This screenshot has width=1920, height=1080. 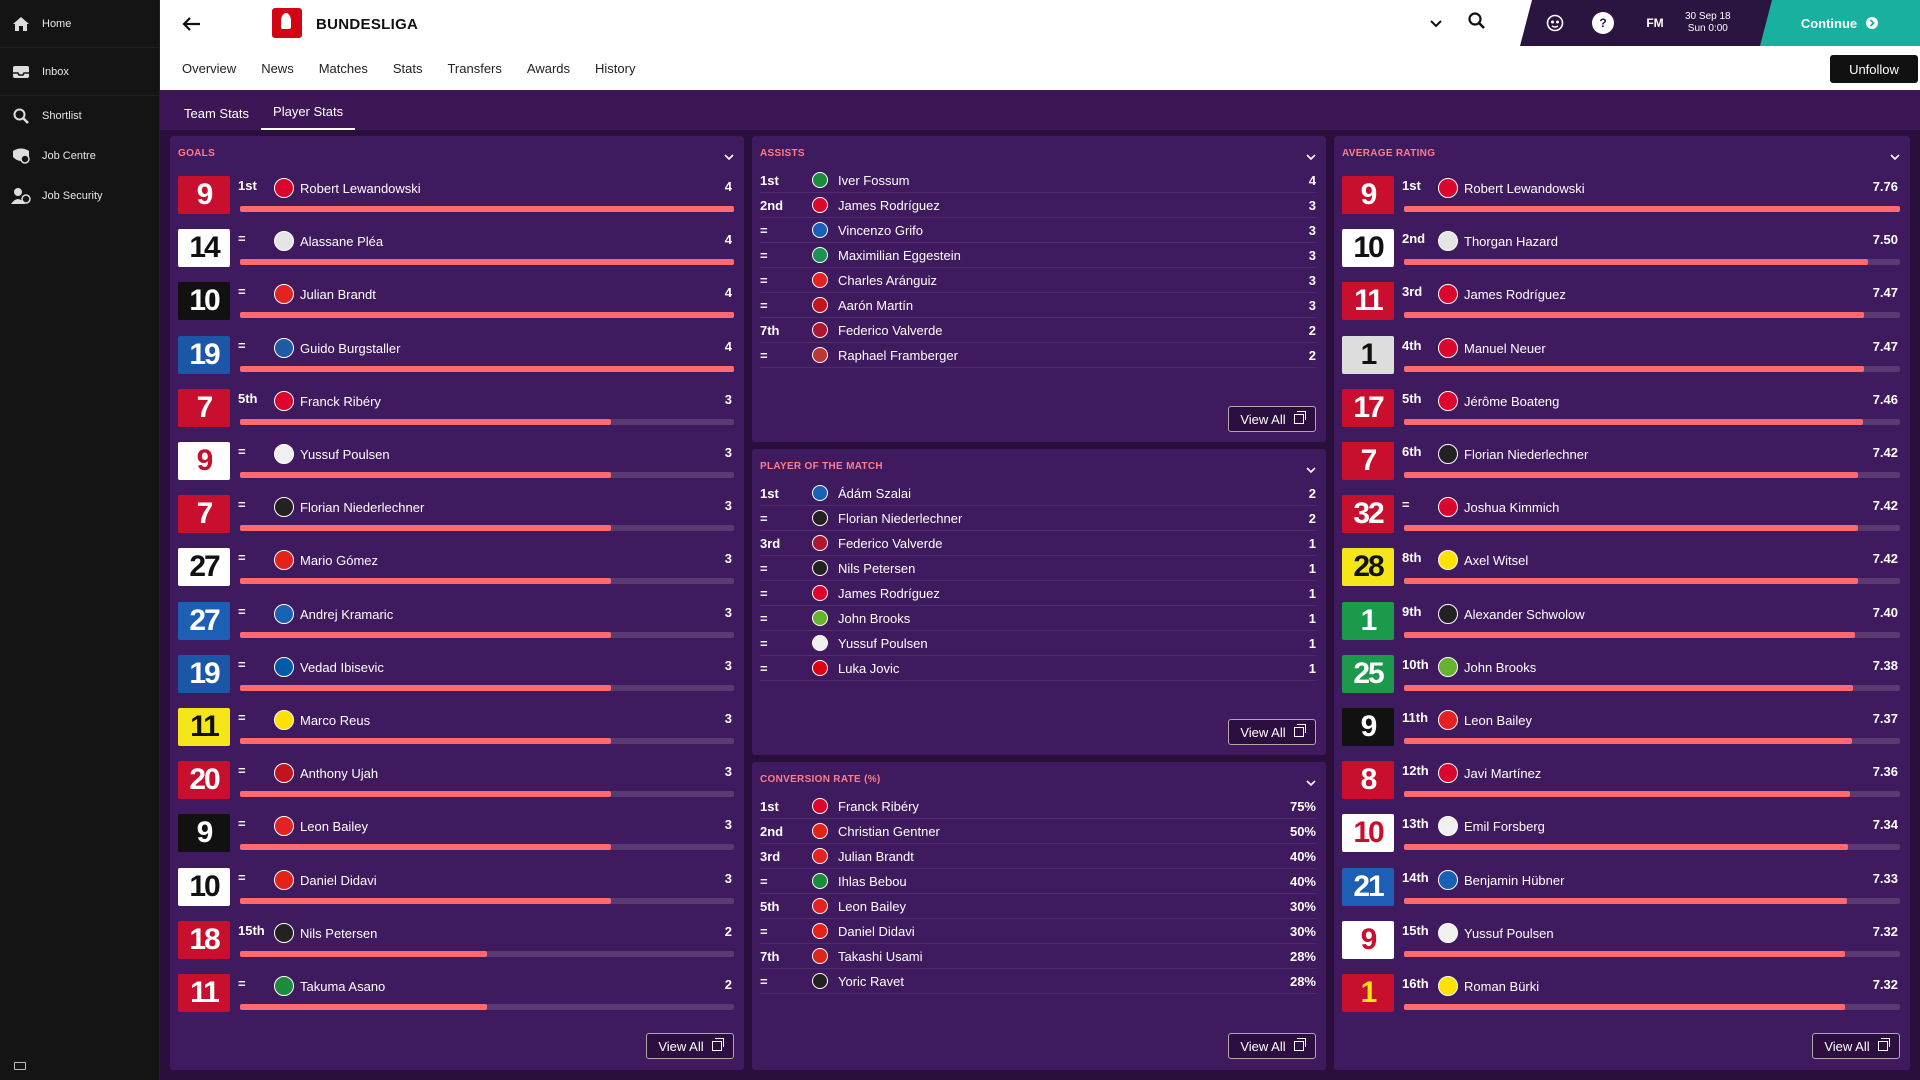 I want to click on player-name: Christian Gentner, so click(x=889, y=831).